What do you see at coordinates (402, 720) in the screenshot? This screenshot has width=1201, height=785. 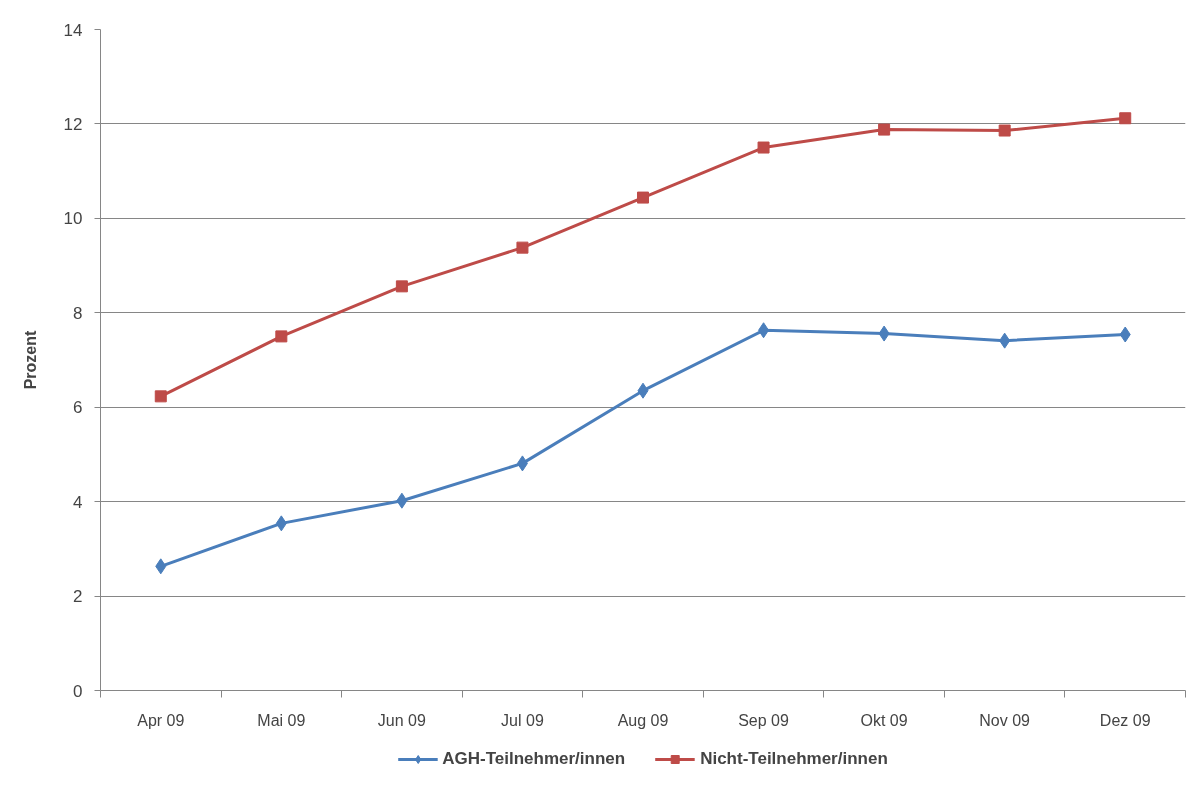 I see `x-tick-label: Jun 09` at bounding box center [402, 720].